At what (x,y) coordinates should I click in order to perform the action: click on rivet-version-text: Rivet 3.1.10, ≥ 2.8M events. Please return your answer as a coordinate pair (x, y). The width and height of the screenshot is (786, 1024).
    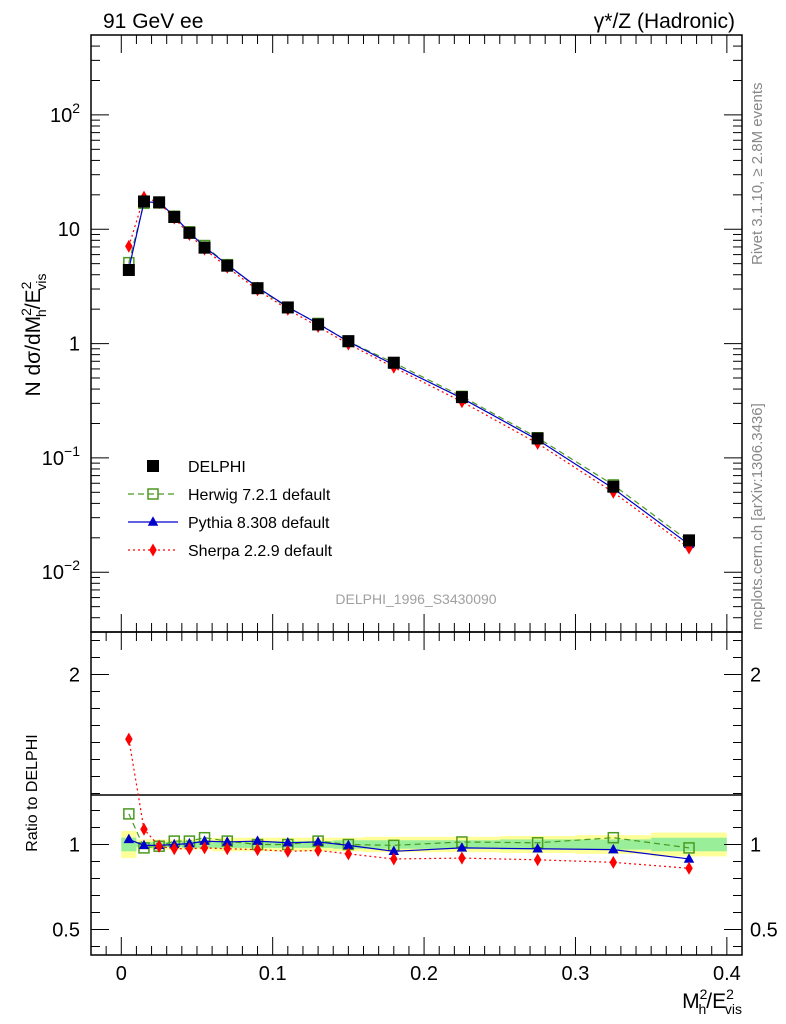
    Looking at the image, I should click on (757, 174).